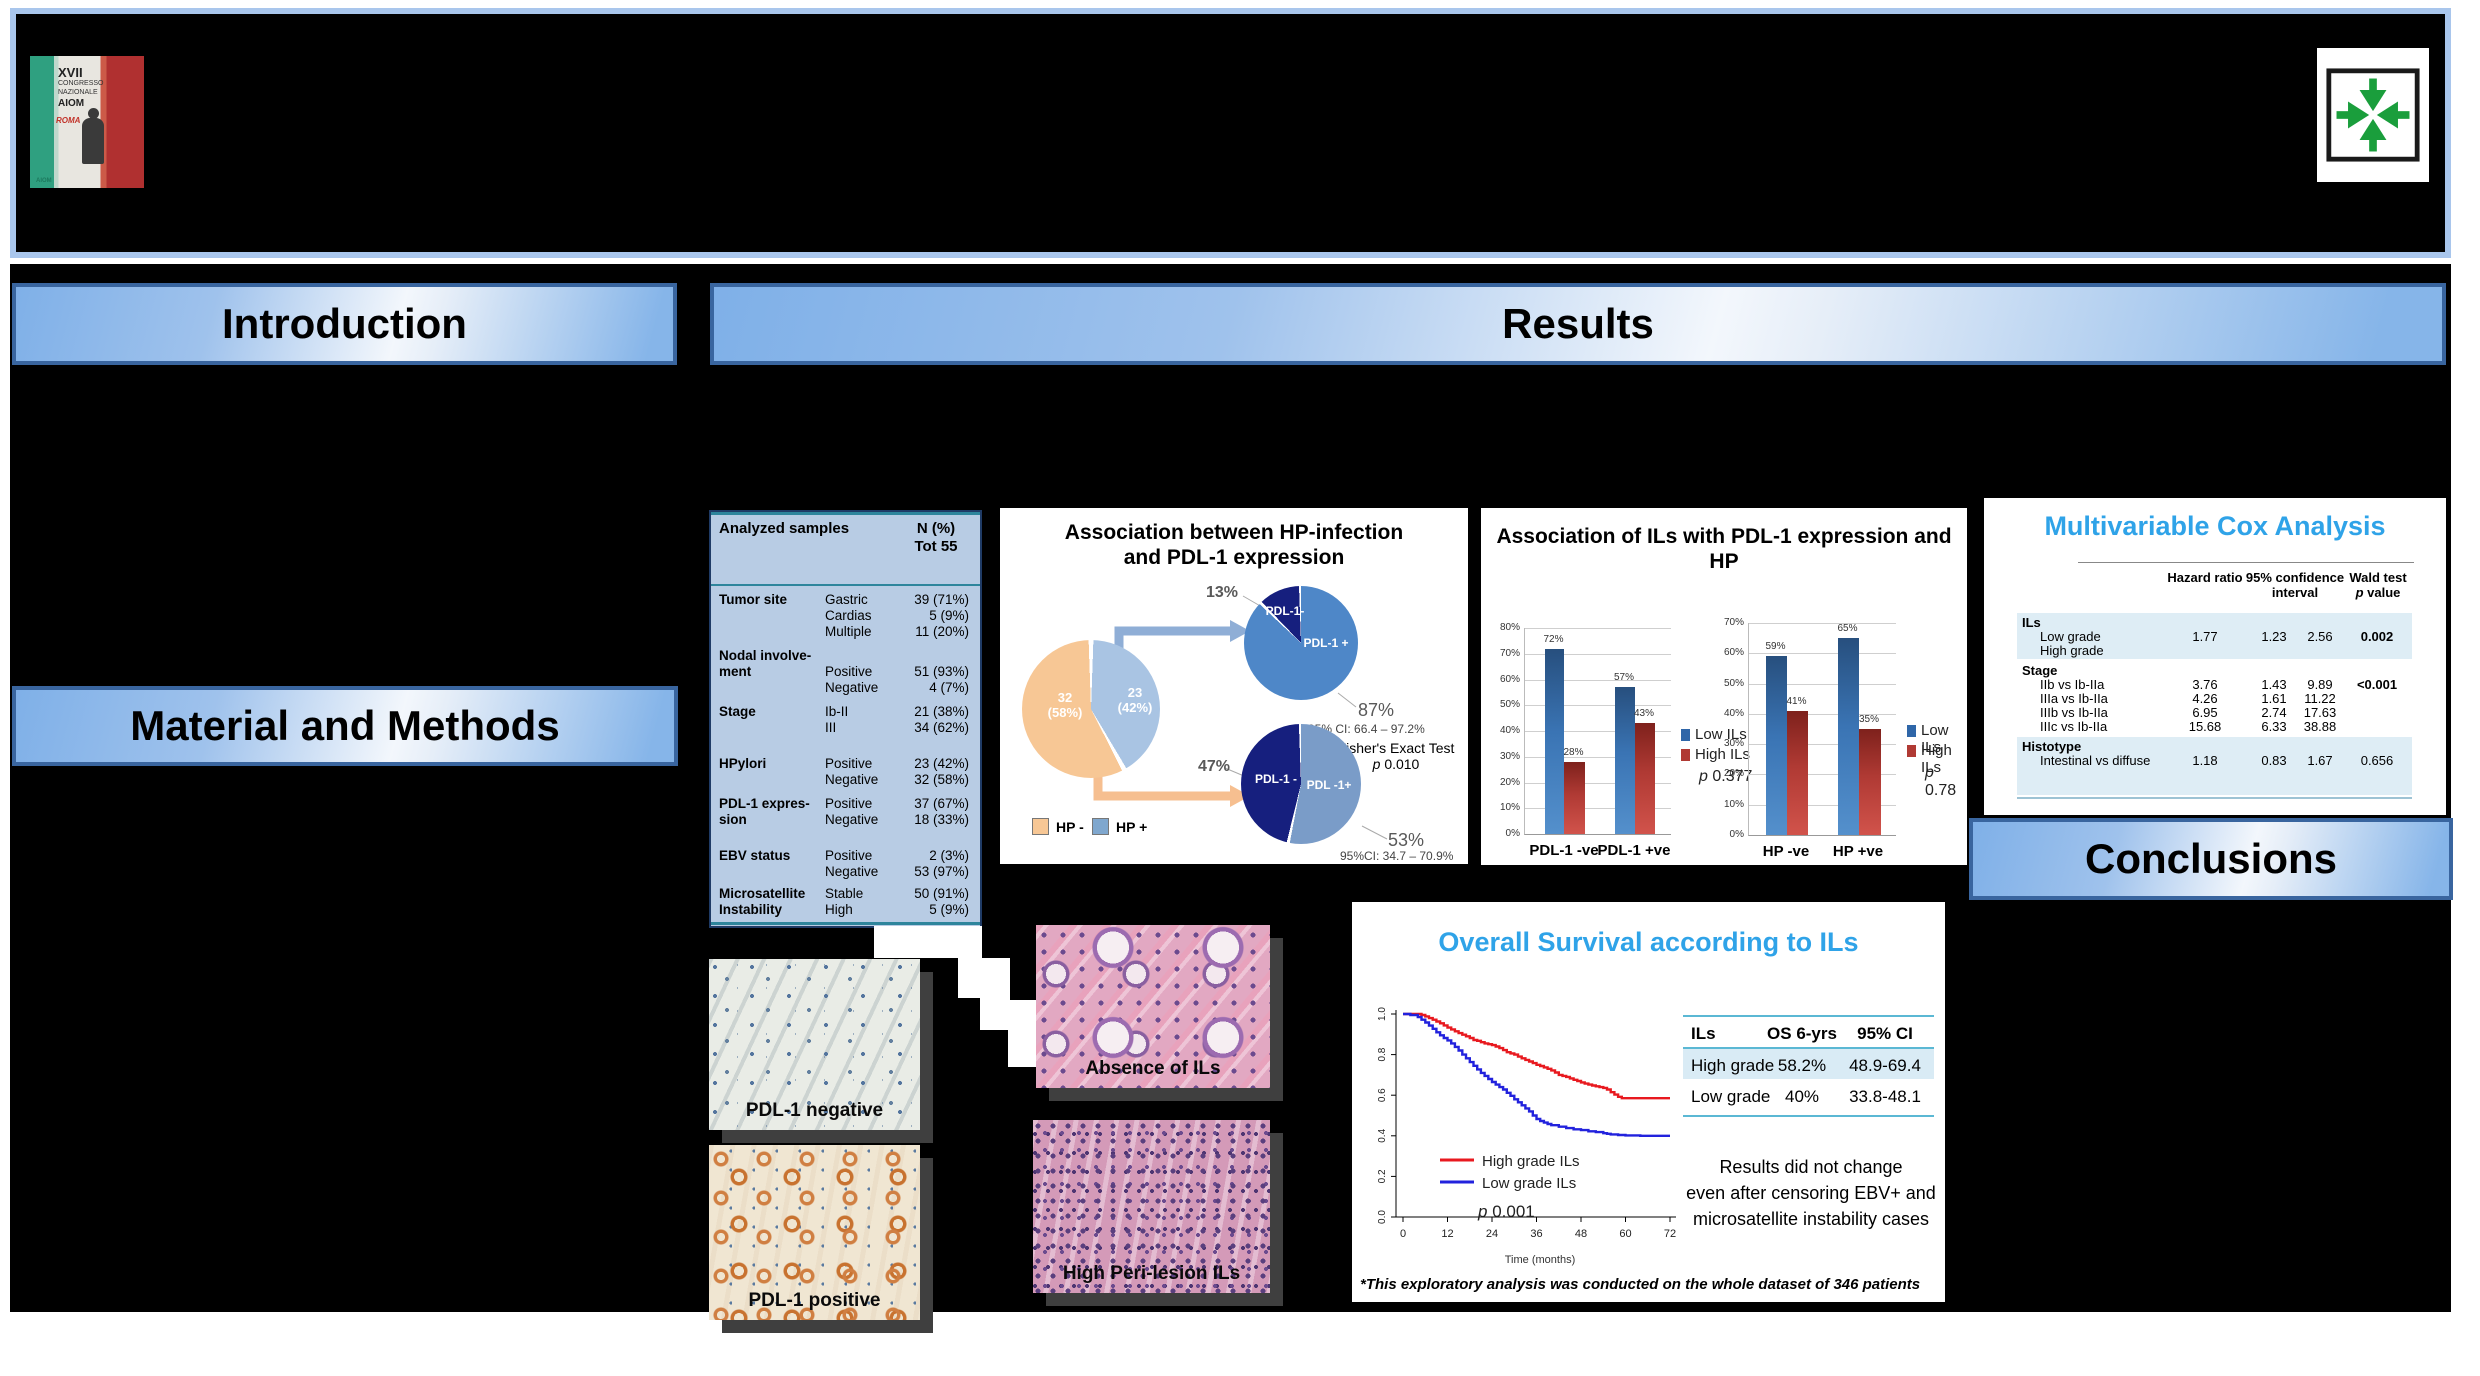 The height and width of the screenshot is (1376, 2480). I want to click on cox-row-label: High grade, so click(2072, 650).